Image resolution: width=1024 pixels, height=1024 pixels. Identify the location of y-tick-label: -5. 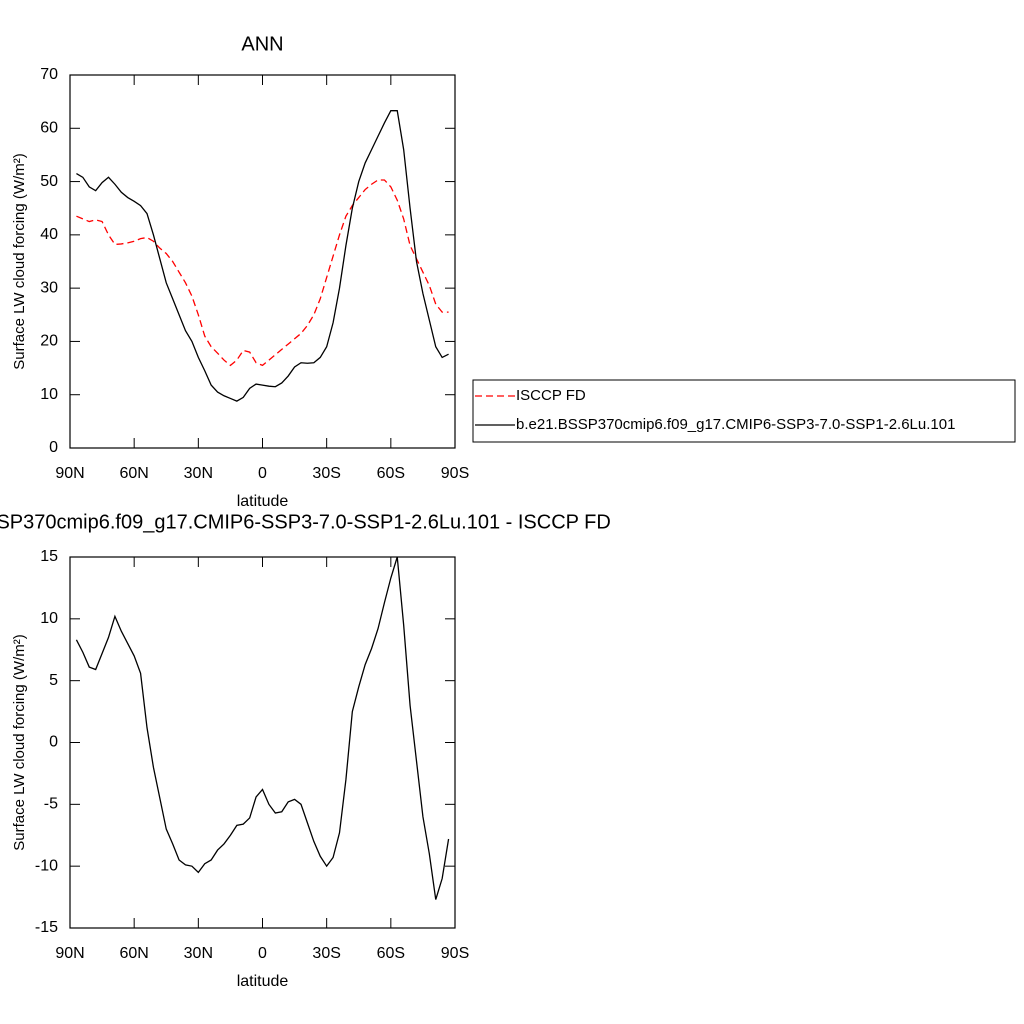
(51, 804).